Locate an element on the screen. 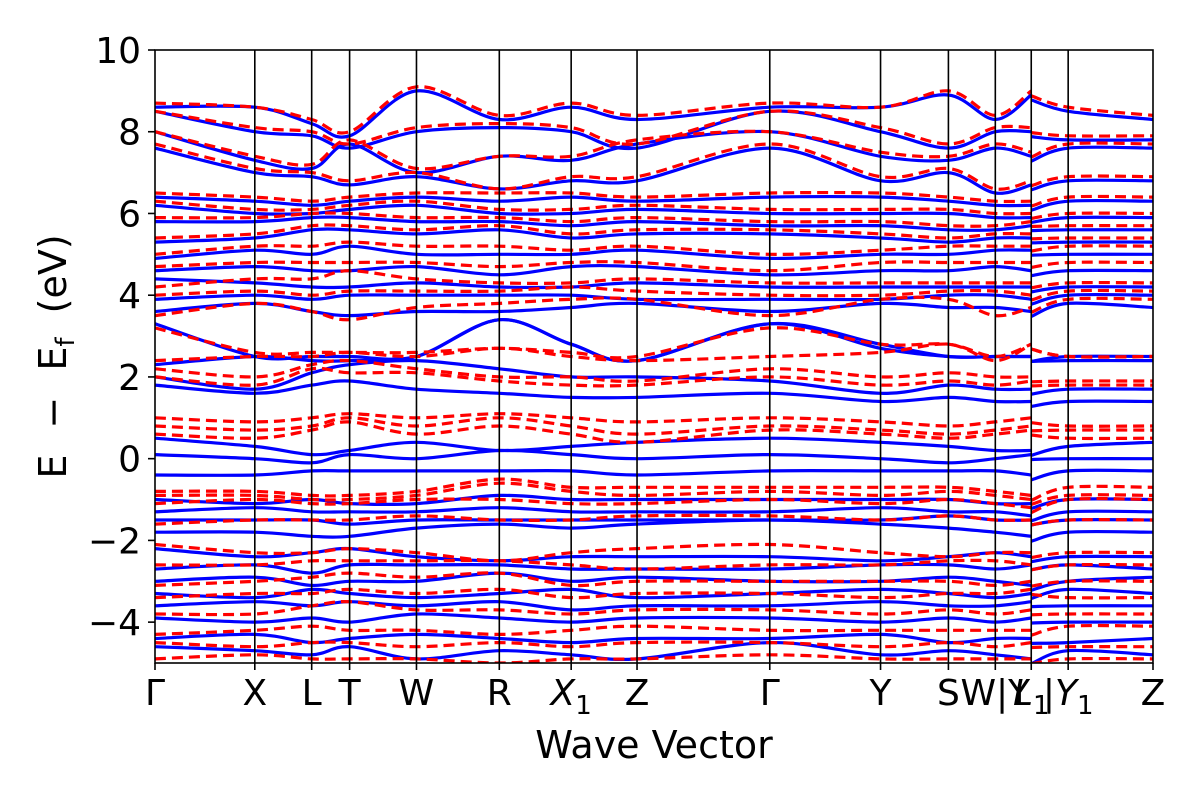  x-tick-label-4: W is located at coordinates (417, 693).